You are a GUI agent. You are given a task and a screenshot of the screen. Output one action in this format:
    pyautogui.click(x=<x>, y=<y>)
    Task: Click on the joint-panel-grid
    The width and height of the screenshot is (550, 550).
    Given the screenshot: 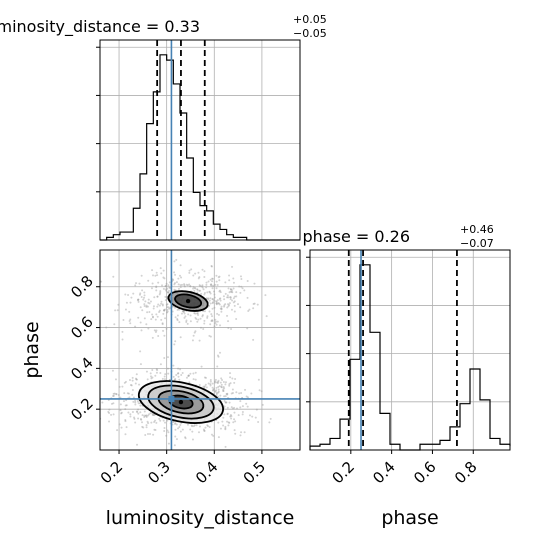 What is the action you would take?
    pyautogui.click(x=200, y=350)
    